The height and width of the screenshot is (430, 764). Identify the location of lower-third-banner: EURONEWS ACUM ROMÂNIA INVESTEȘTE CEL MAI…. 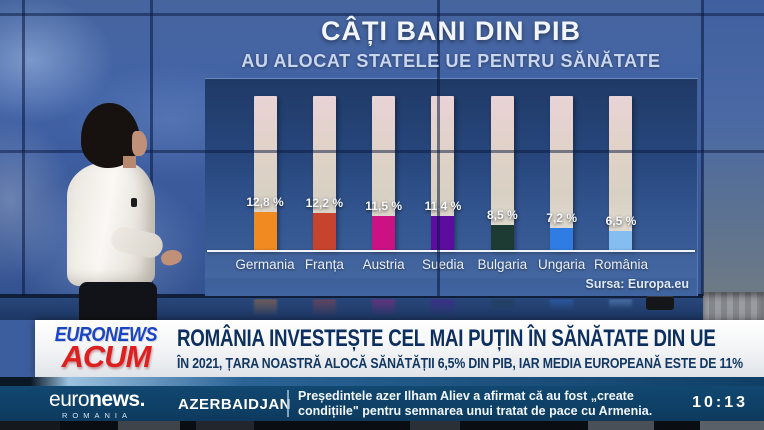
(399, 348).